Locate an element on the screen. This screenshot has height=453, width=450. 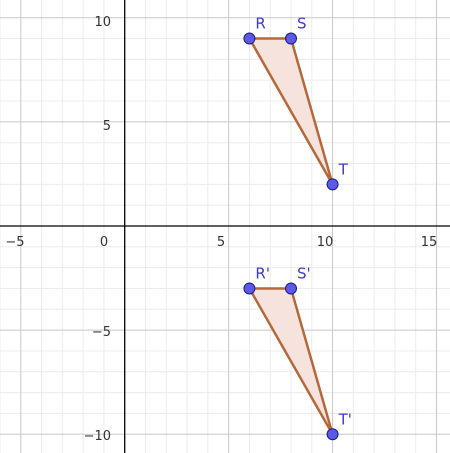
vertex-label: T is located at coordinates (343, 169).